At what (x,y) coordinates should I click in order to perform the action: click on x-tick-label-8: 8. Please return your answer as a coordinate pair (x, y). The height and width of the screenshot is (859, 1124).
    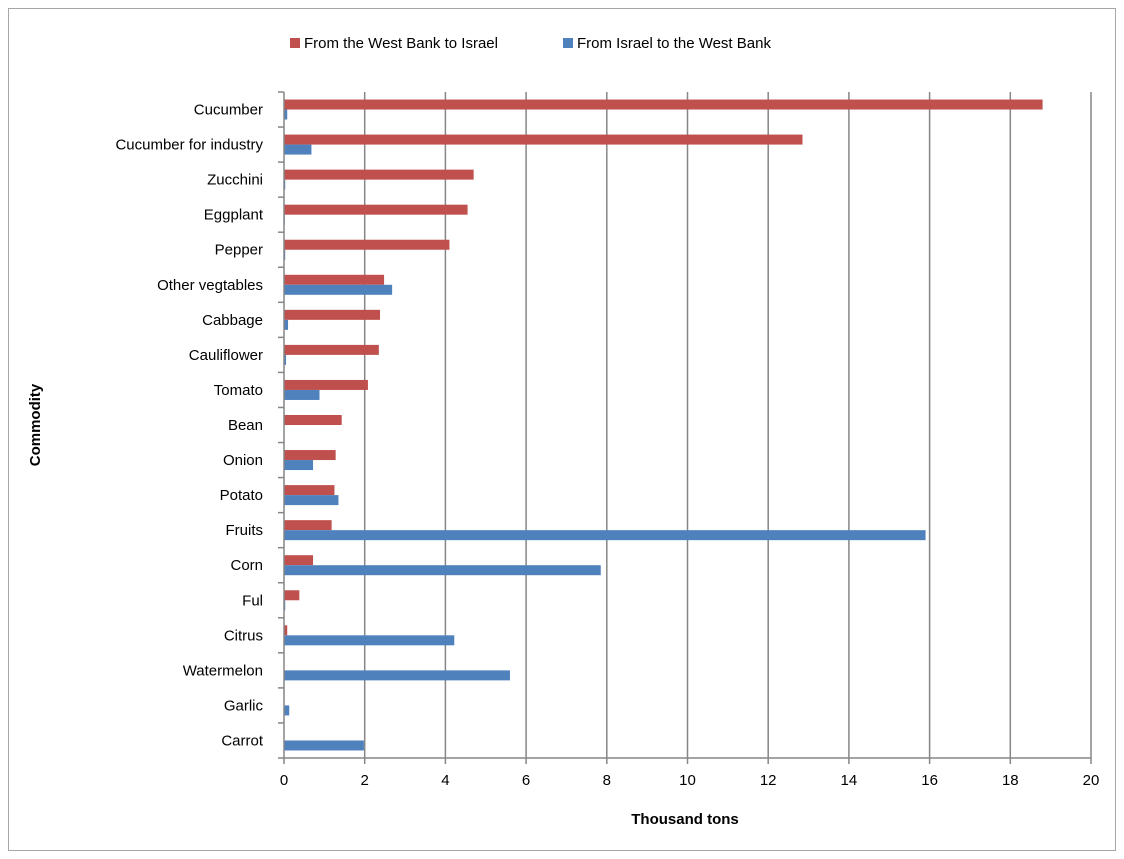
    Looking at the image, I should click on (607, 780).